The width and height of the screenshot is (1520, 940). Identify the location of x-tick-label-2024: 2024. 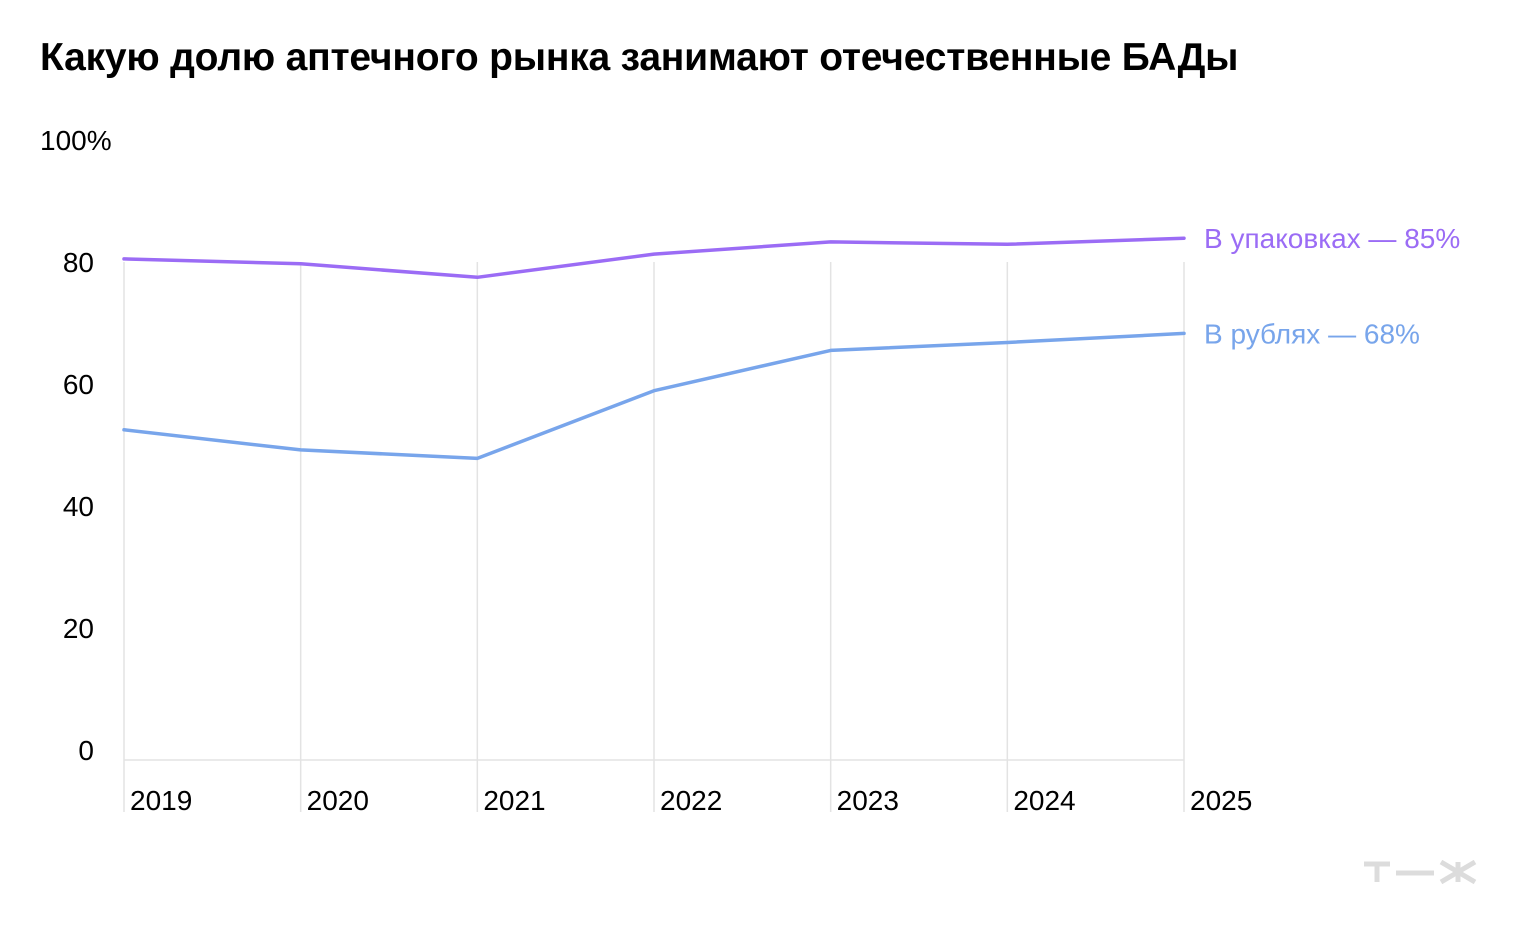
(1044, 800).